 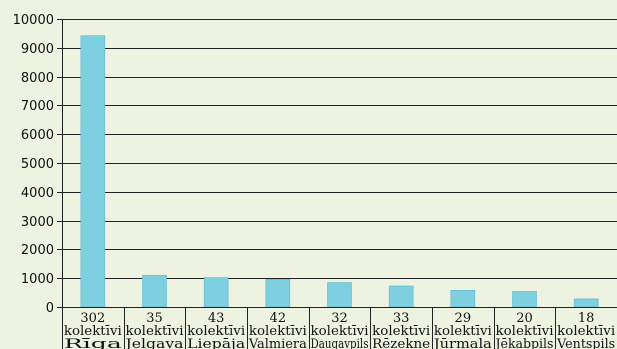 I want to click on y-tick-label: 5000, so click(x=37, y=164).